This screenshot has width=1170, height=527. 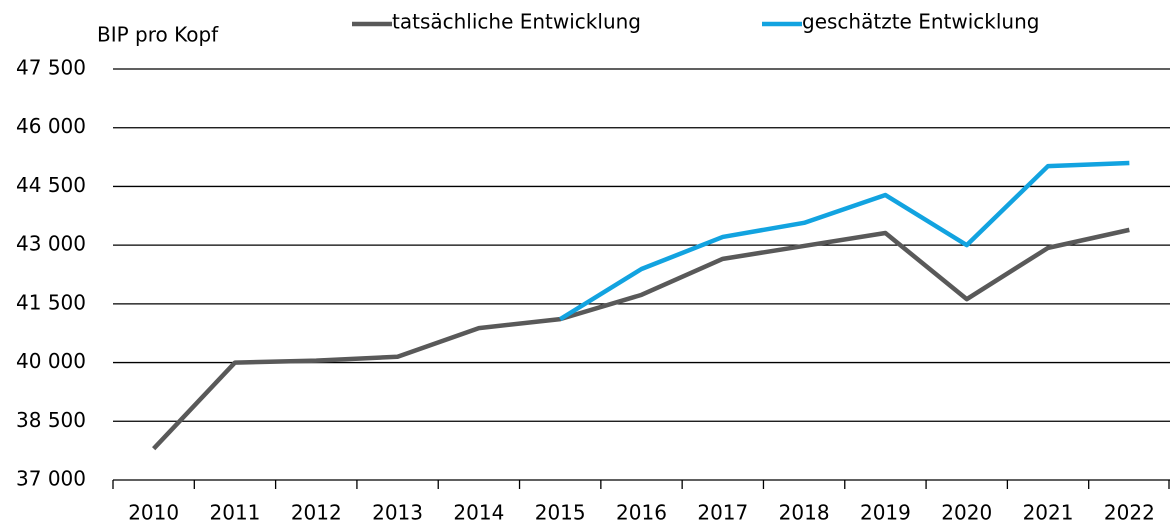 I want to click on x-tick-label: 2016, so click(x=641, y=513).